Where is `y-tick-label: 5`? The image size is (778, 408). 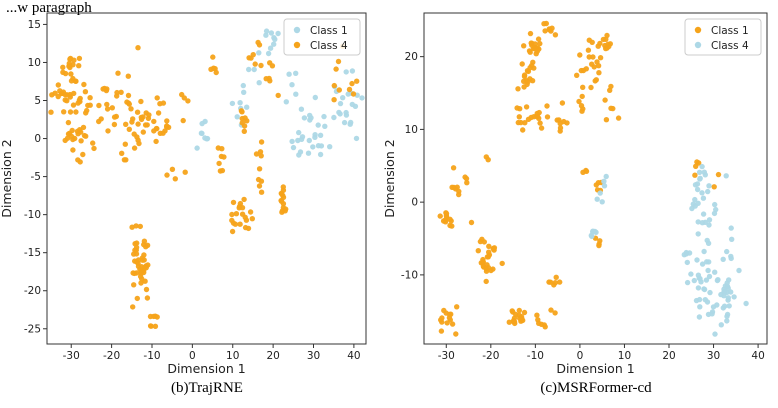 y-tick-label: 5 is located at coordinates (37, 101).